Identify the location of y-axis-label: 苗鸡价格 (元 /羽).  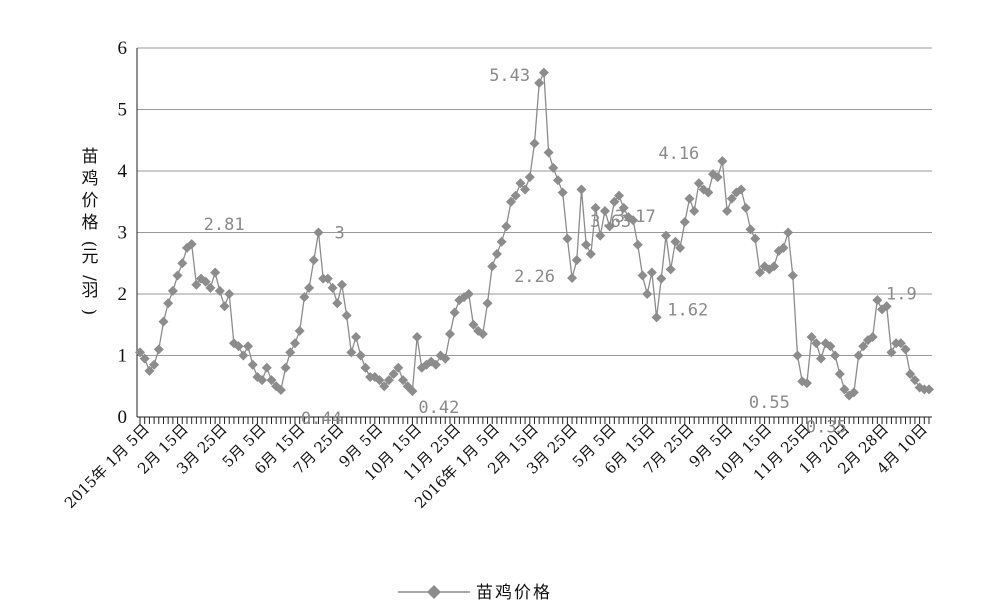
(89, 231).